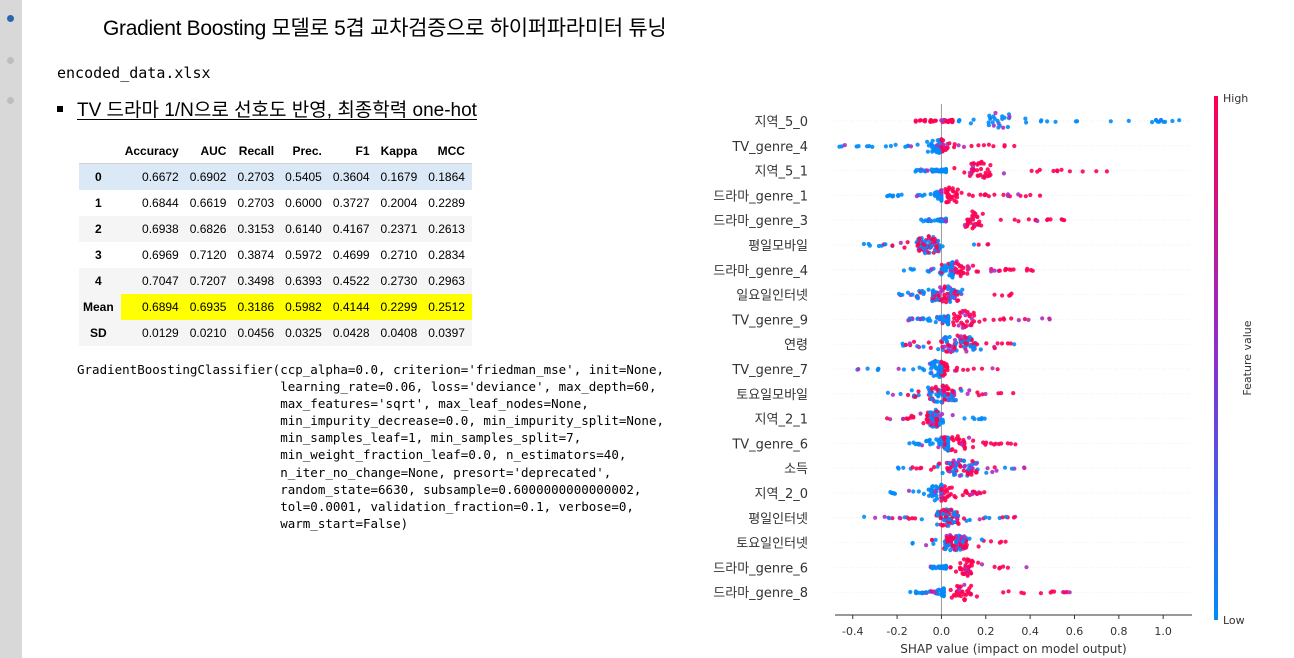 The width and height of the screenshot is (1294, 658). I want to click on slide-nav-dot-active, so click(10, 18).